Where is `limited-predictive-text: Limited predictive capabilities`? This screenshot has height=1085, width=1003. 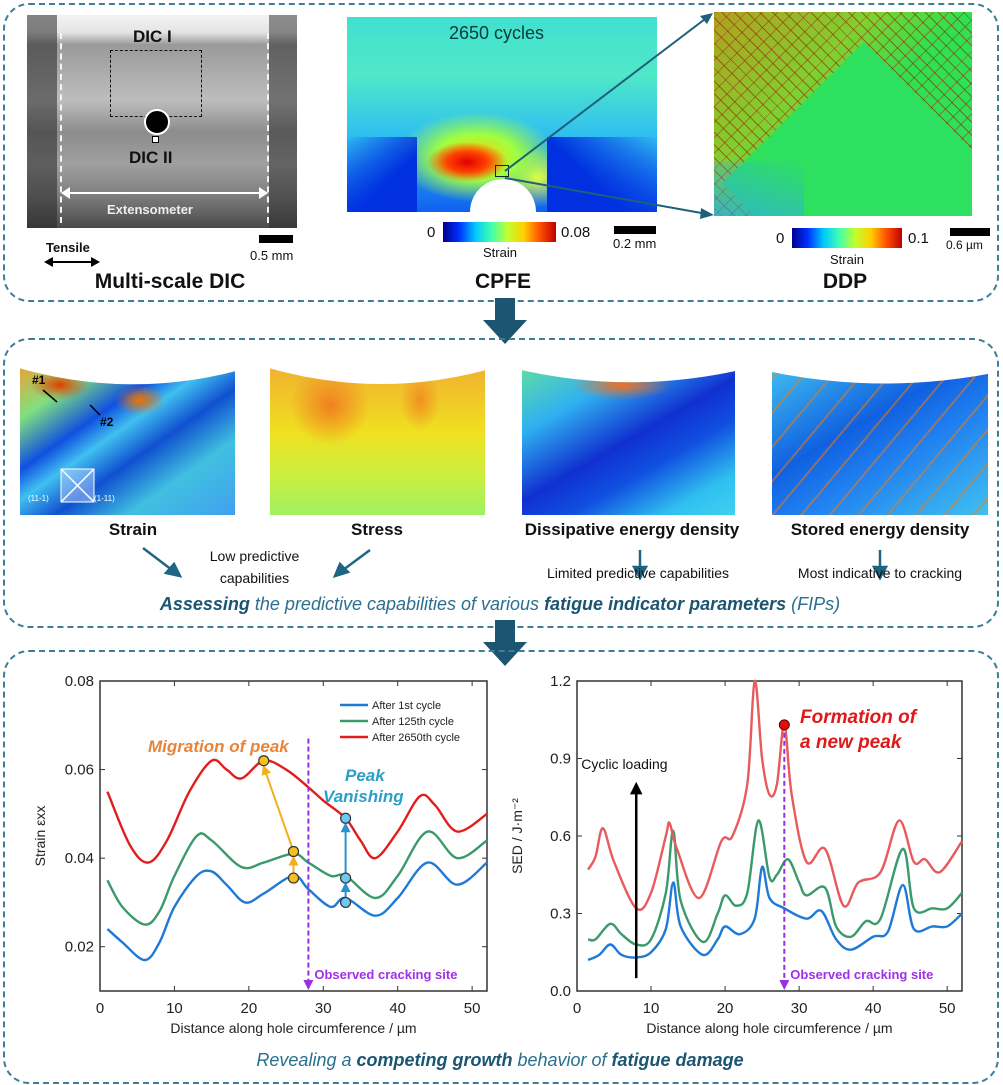 limited-predictive-text: Limited predictive capabilities is located at coordinates (638, 573).